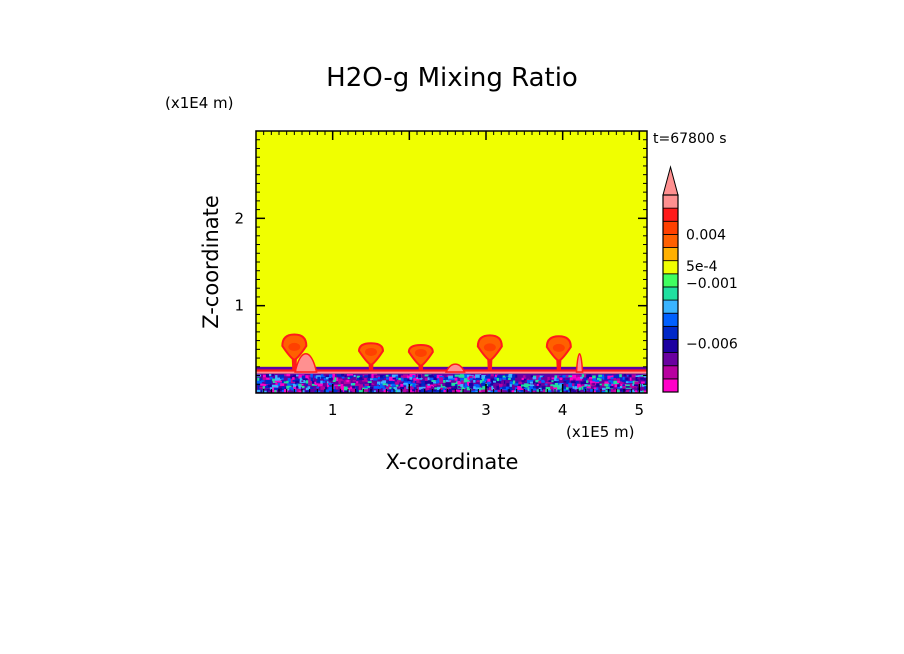 Image resolution: width=904 pixels, height=654 pixels. Describe the element at coordinates (702, 267) in the screenshot. I see `colorbar-label: 5e-4` at that location.